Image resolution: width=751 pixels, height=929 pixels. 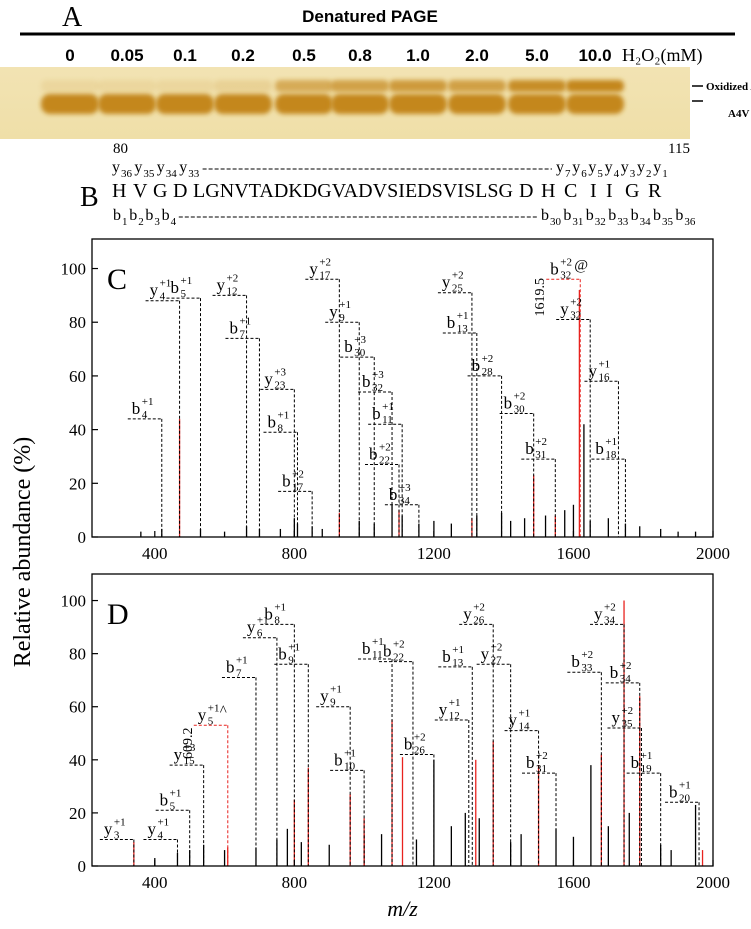 What do you see at coordinates (728, 87) in the screenshot?
I see `band-label: Oxidized A4V` at bounding box center [728, 87].